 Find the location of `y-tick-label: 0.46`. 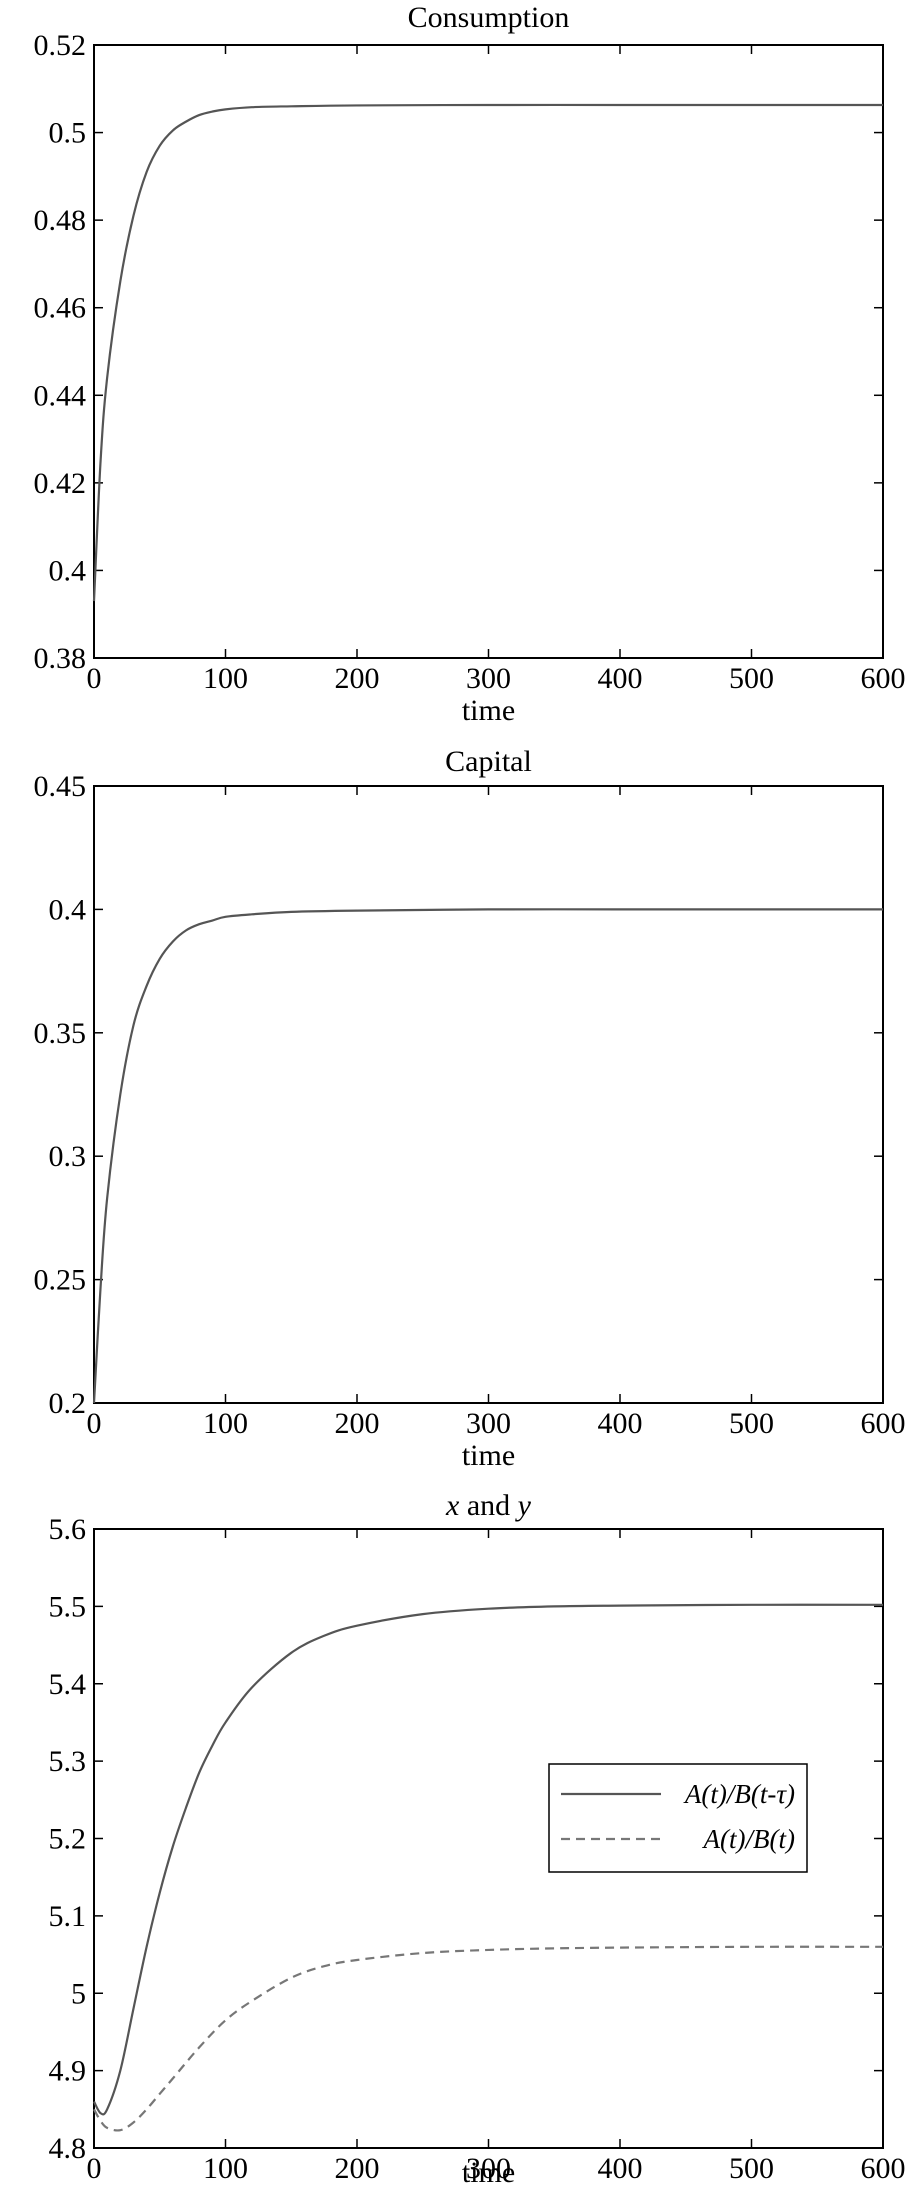

y-tick-label: 0.46 is located at coordinates (60, 308).